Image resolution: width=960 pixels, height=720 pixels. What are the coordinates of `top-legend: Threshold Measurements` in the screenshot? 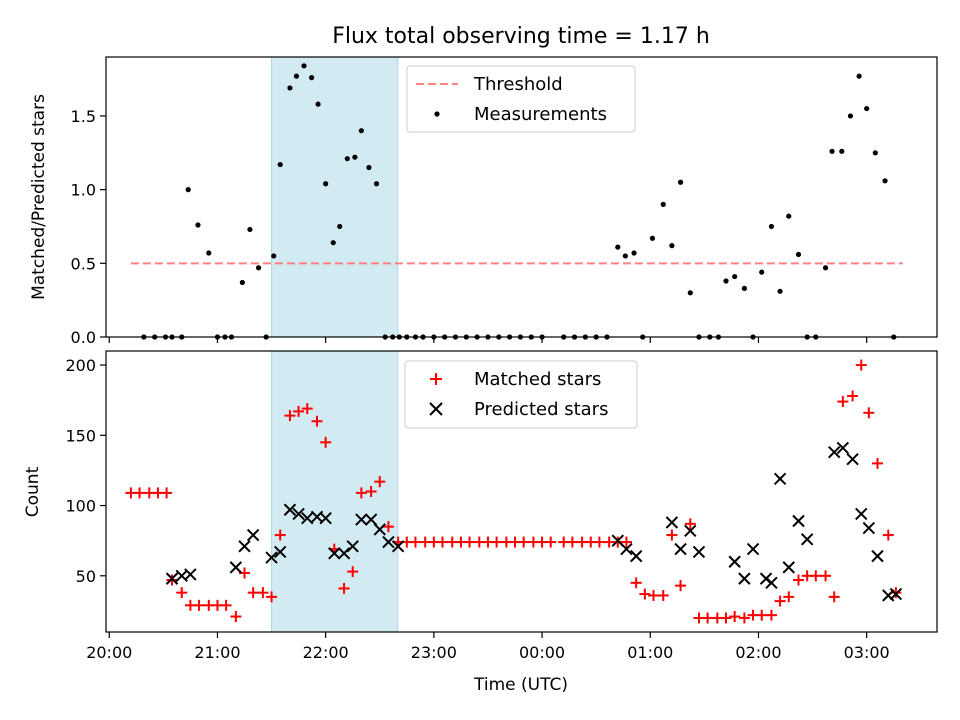 It's located at (521, 99).